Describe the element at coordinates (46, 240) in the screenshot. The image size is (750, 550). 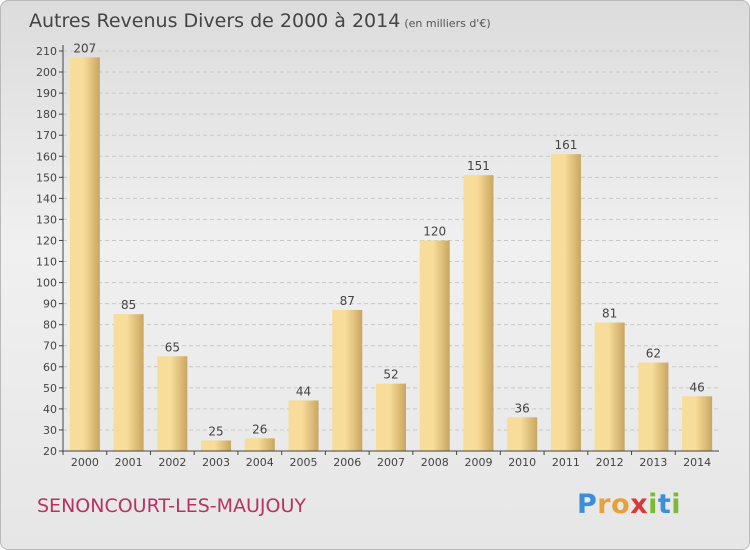
I see `y-tick-label: 120` at that location.